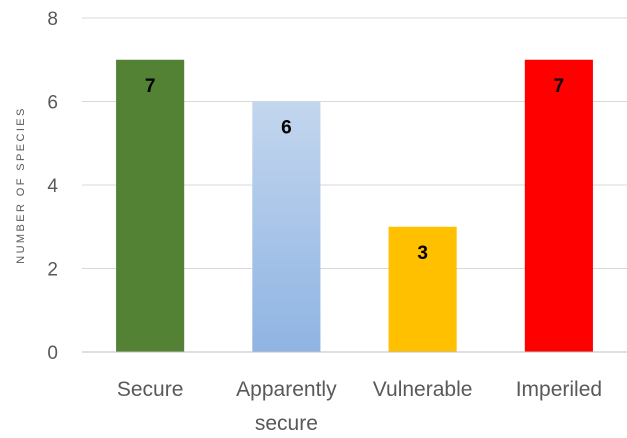 This screenshot has height=438, width=627. What do you see at coordinates (150, 389) in the screenshot?
I see `x-tick-label: Secure` at bounding box center [150, 389].